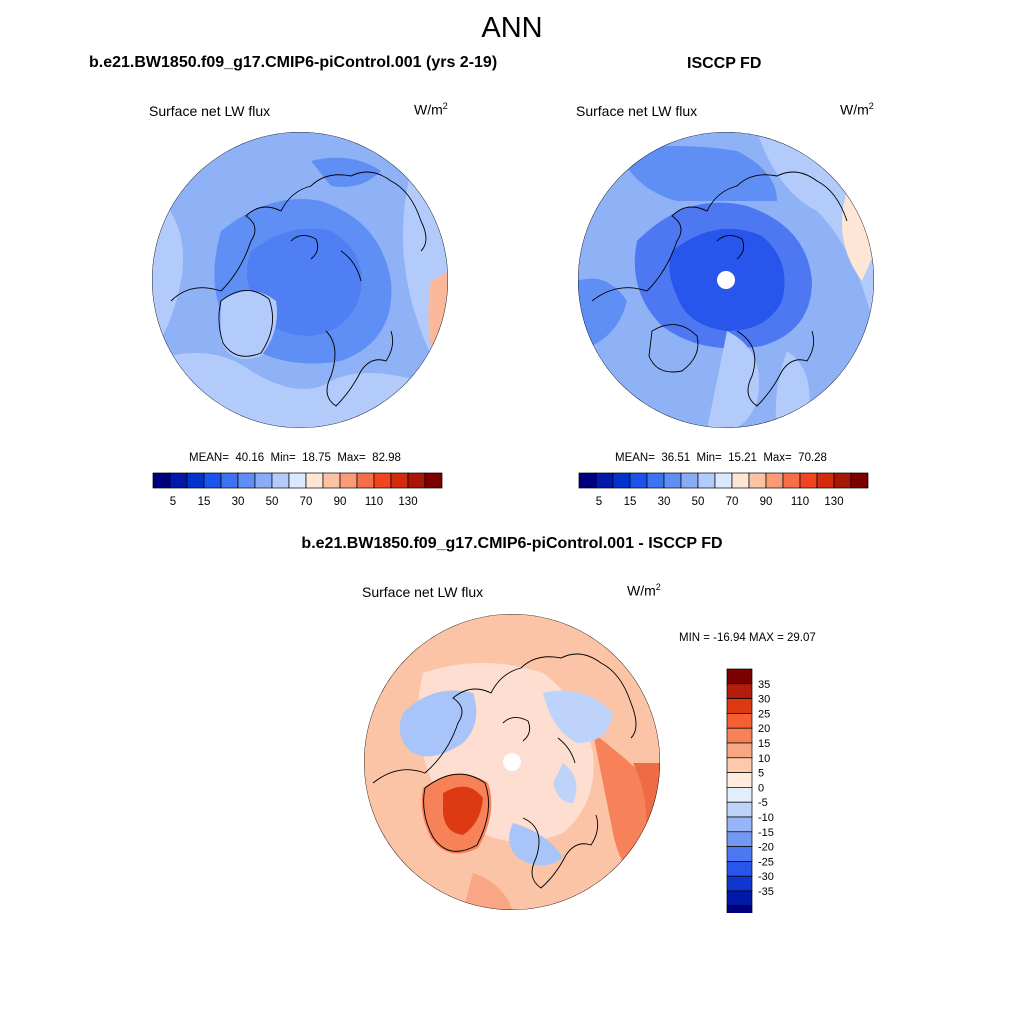  I want to click on panel-1-coastlines, so click(298, 289).